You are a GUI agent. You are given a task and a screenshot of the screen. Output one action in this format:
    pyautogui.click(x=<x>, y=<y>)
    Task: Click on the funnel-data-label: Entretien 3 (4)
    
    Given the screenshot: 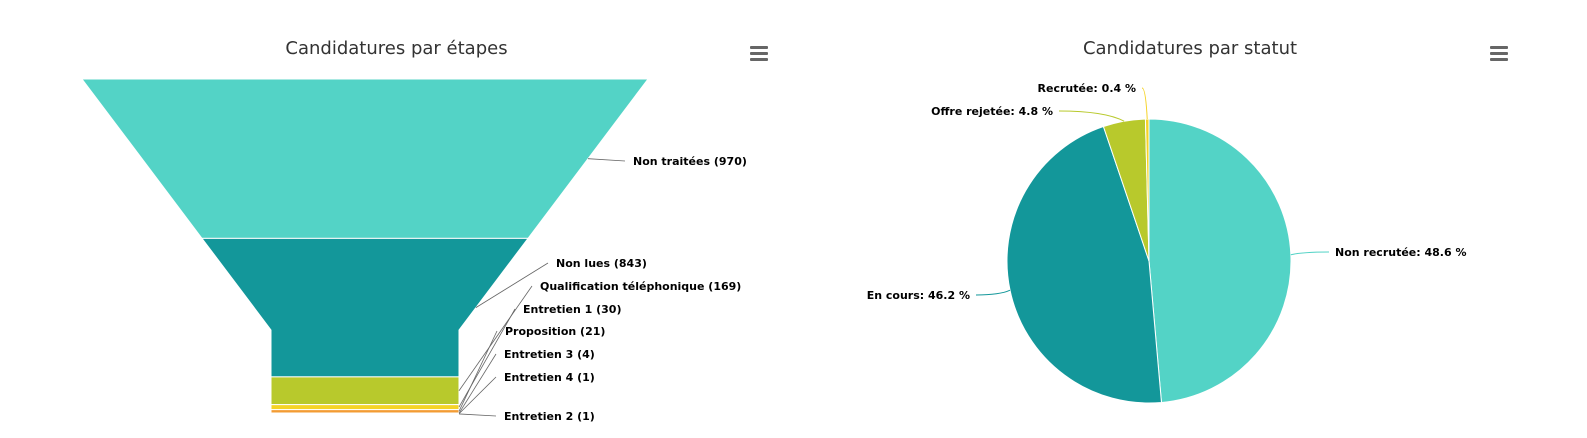 What is the action you would take?
    pyautogui.click(x=549, y=354)
    